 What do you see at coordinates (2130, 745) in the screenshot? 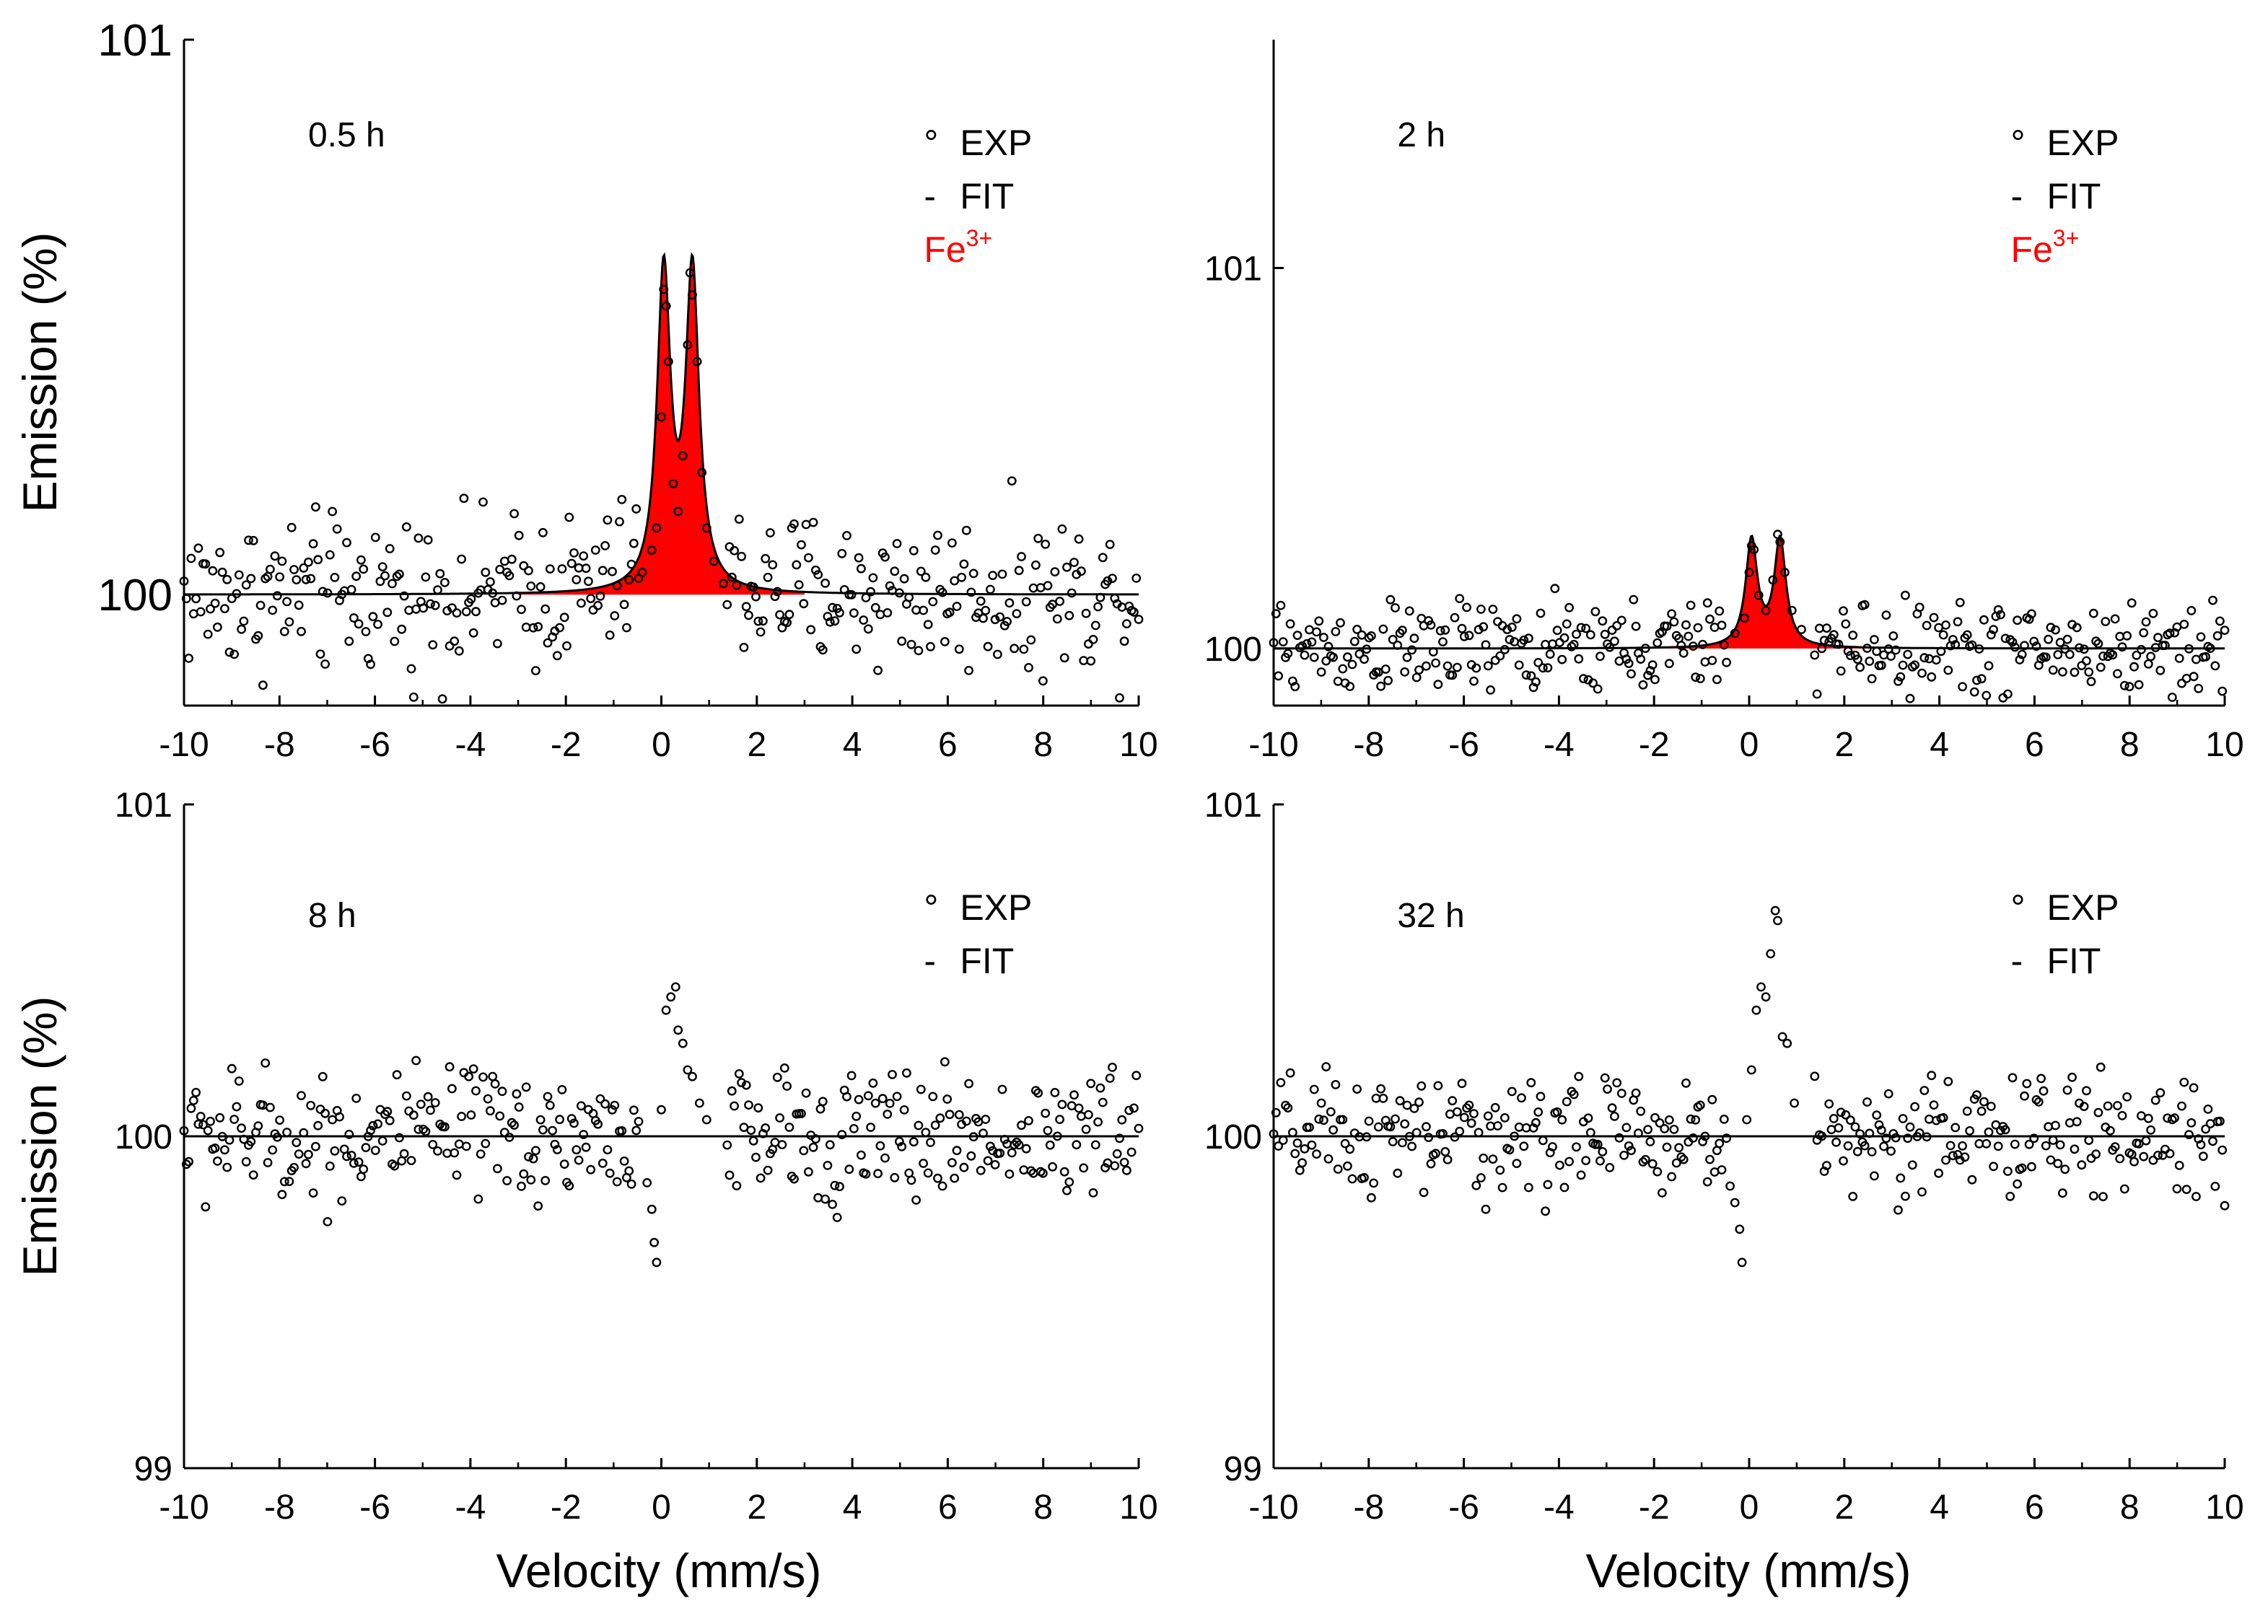
I see `x-tick-label-top-right: 8` at bounding box center [2130, 745].